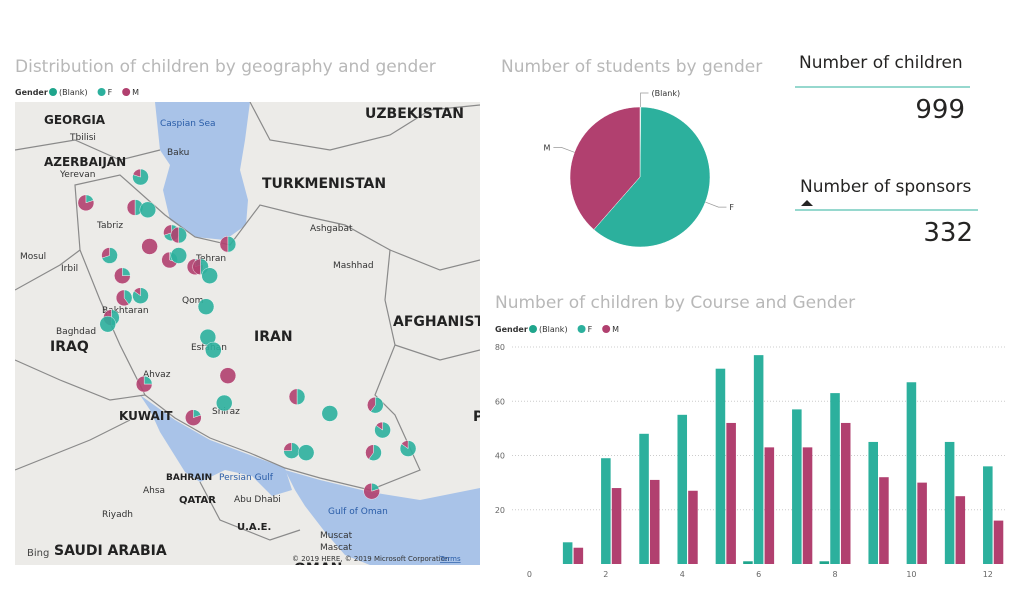 Image resolution: width=1024 pixels, height=597 pixels. What do you see at coordinates (666, 93) in the screenshot?
I see `pie-label: (Blank)` at bounding box center [666, 93].